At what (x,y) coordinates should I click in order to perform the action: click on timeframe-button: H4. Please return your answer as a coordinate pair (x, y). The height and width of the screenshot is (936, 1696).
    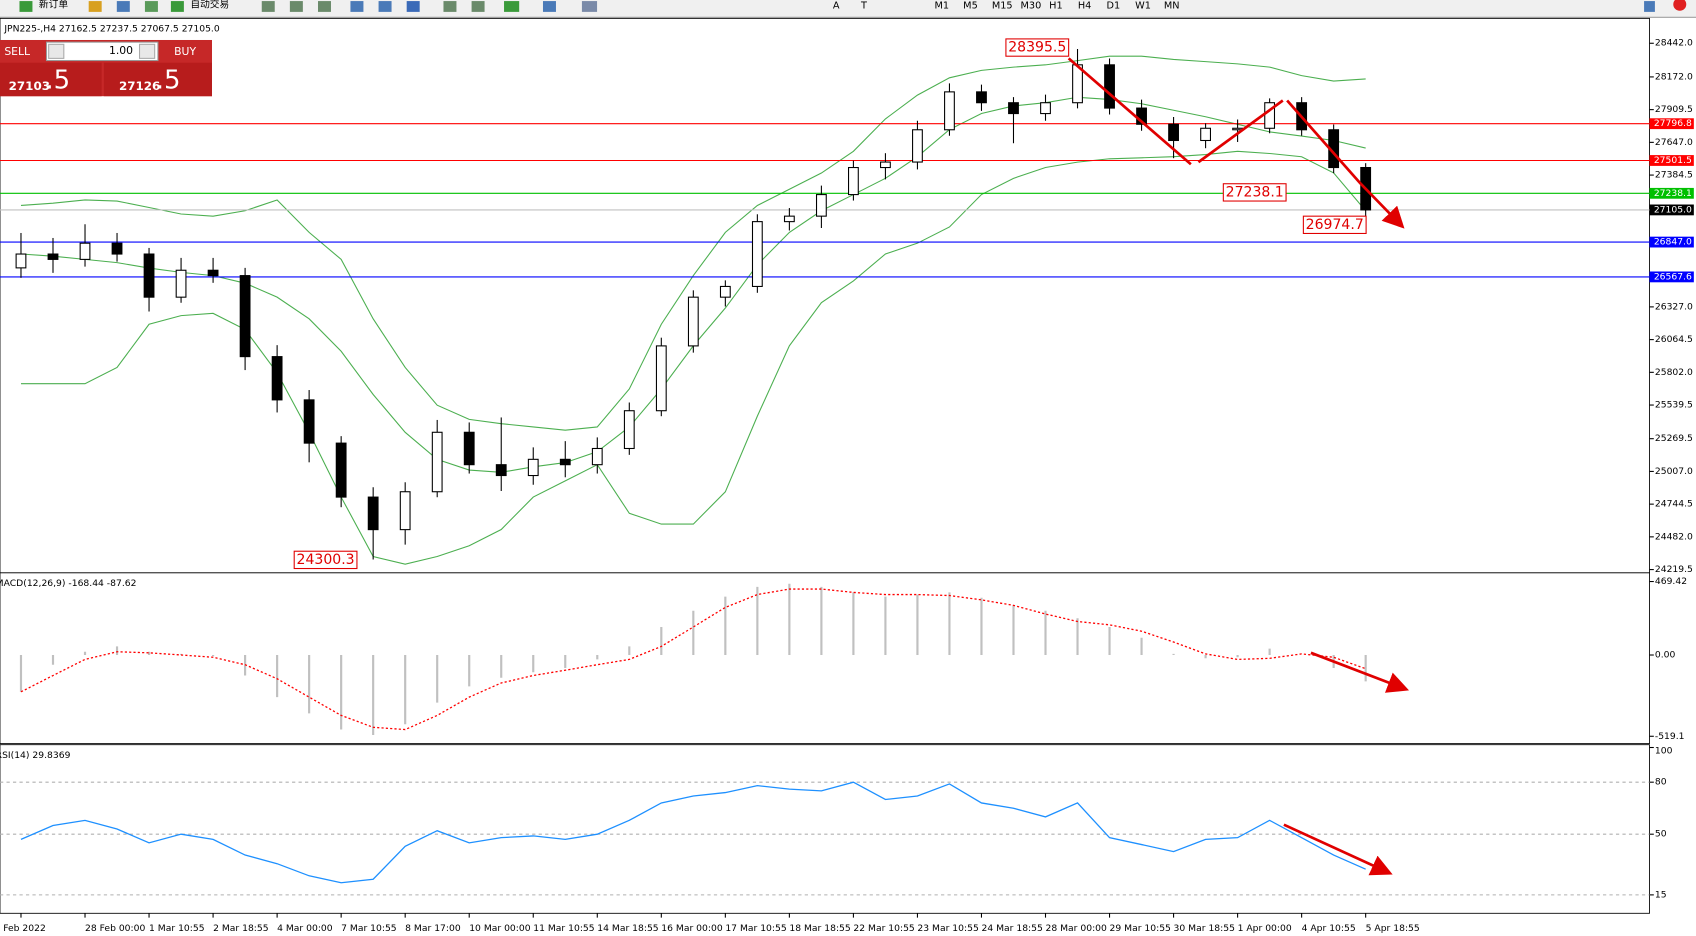
    Looking at the image, I should click on (1085, 5).